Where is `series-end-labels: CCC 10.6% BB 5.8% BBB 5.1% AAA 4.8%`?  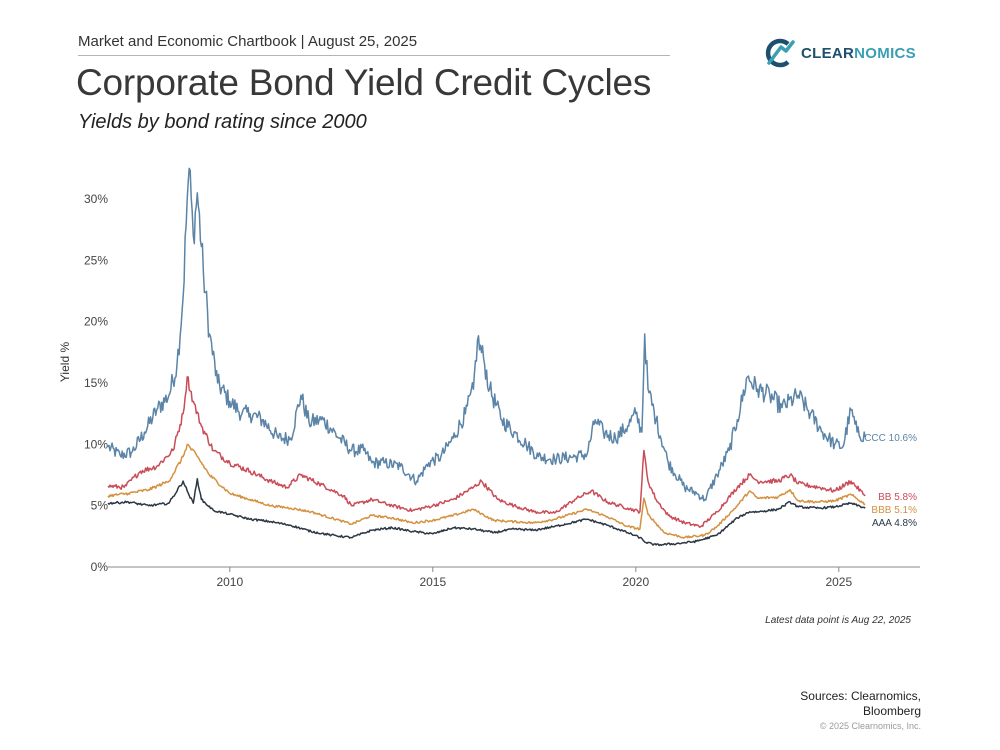 series-end-labels: CCC 10.6% BB 5.8% BBB 5.1% AAA 4.8% is located at coordinates (890, 481).